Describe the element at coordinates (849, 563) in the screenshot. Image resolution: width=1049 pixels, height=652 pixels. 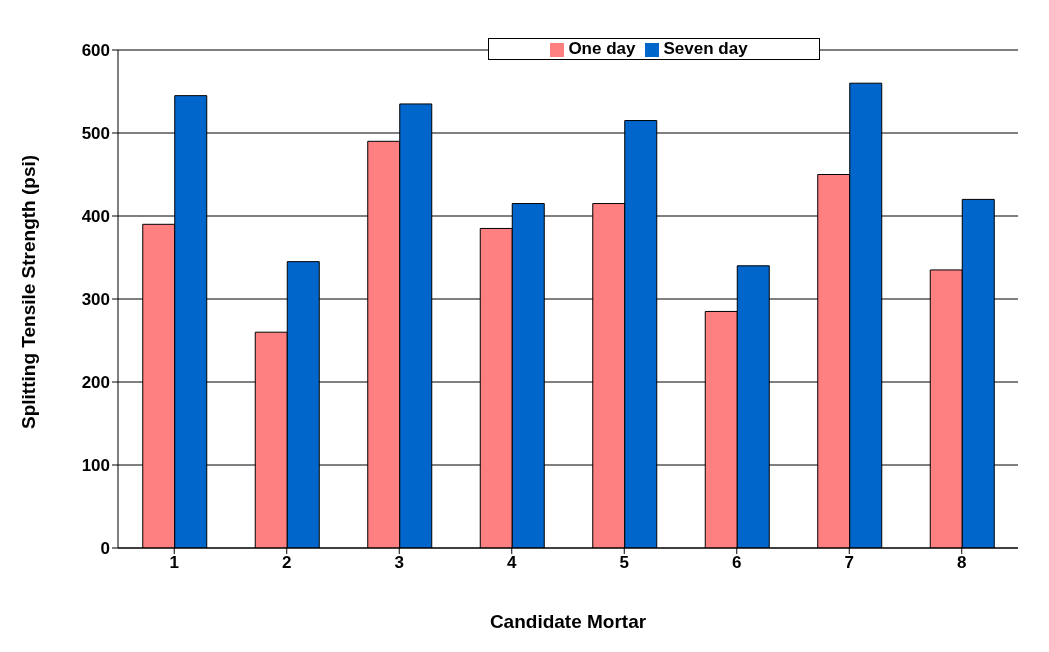
I see `x-tick-label: 7` at that location.